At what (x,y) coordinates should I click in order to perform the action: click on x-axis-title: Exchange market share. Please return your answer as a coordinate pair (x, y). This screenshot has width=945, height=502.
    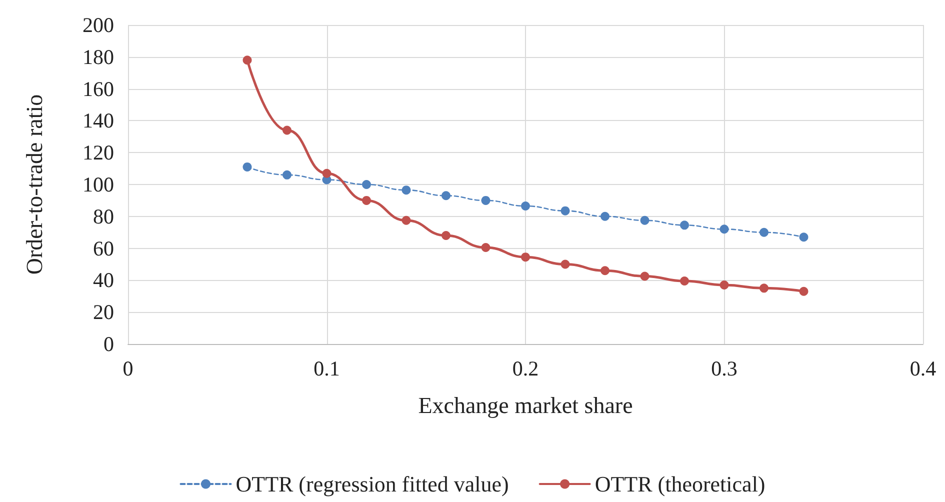
    Looking at the image, I should click on (525, 405).